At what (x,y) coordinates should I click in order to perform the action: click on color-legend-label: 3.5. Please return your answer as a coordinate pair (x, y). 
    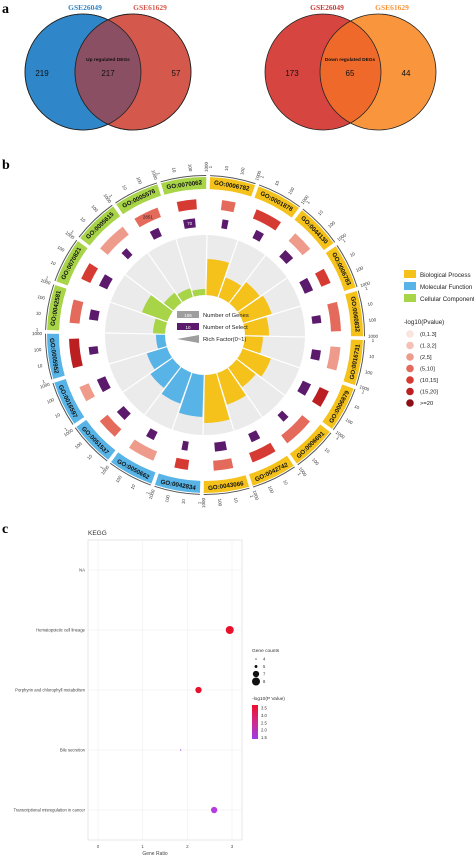
    Looking at the image, I should click on (264, 708).